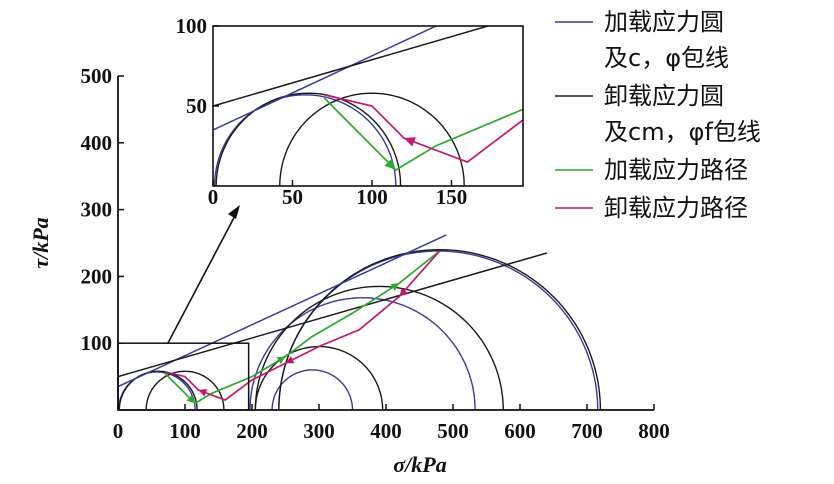 The image size is (834, 484). I want to click on main-x-tick-label-300: 300, so click(319, 431).